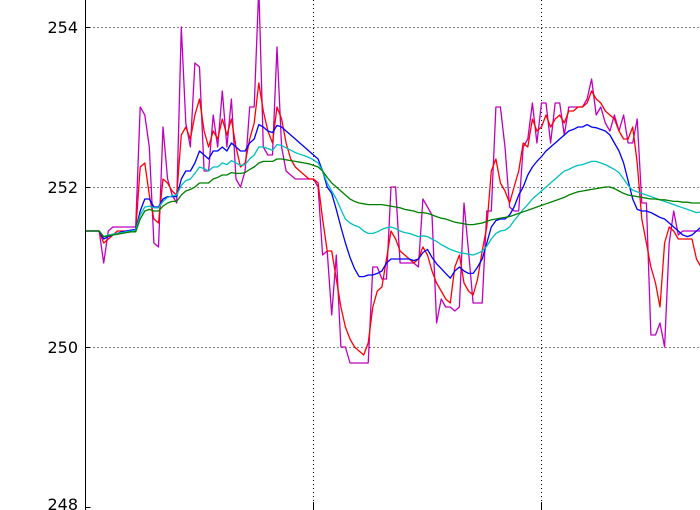 The width and height of the screenshot is (700, 510). I want to click on y-tick-label: 254, so click(62, 27).